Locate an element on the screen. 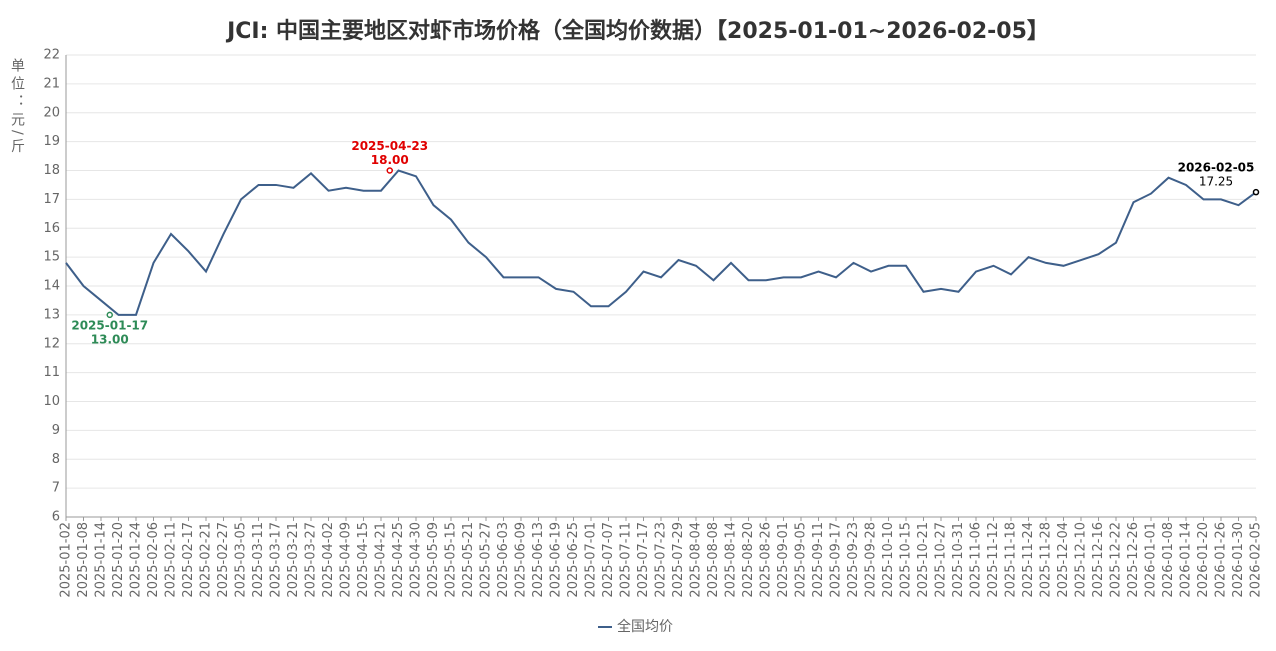  x-tick-label: 2026-01-26 is located at coordinates (1221, 560).